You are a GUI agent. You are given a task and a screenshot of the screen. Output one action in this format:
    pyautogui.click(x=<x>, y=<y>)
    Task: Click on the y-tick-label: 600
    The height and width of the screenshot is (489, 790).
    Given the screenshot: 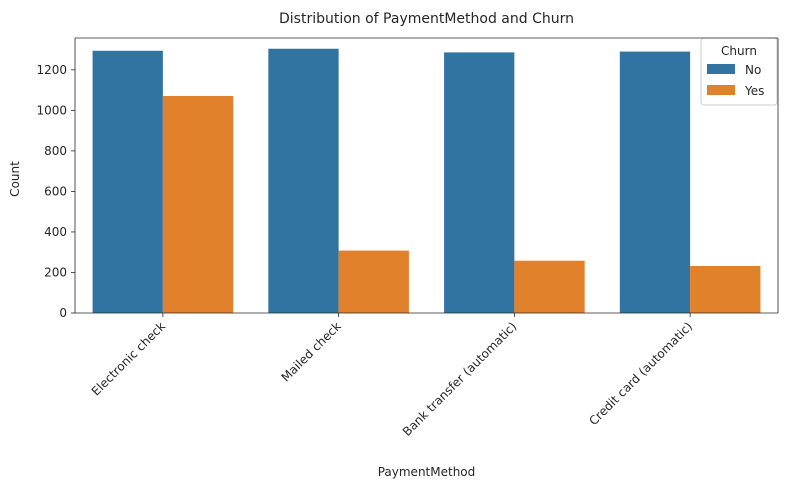 What is the action you would take?
    pyautogui.click(x=55, y=191)
    